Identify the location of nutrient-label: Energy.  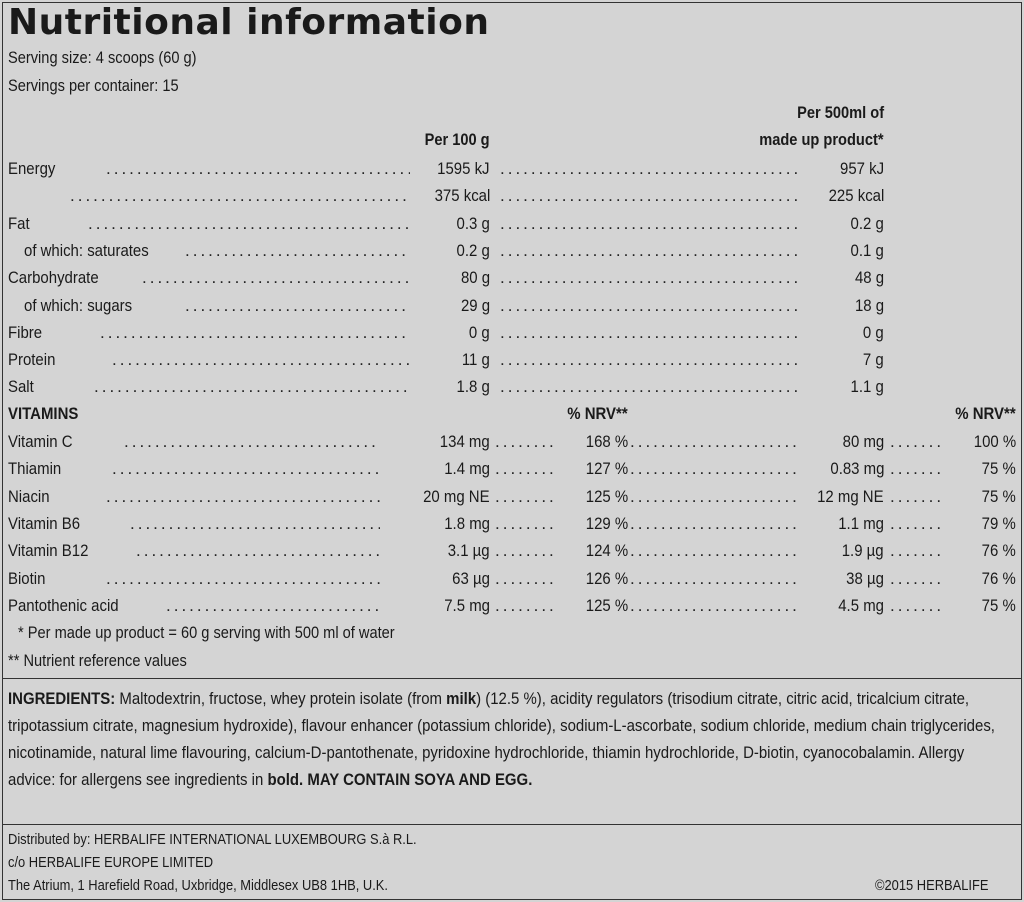
(32, 168).